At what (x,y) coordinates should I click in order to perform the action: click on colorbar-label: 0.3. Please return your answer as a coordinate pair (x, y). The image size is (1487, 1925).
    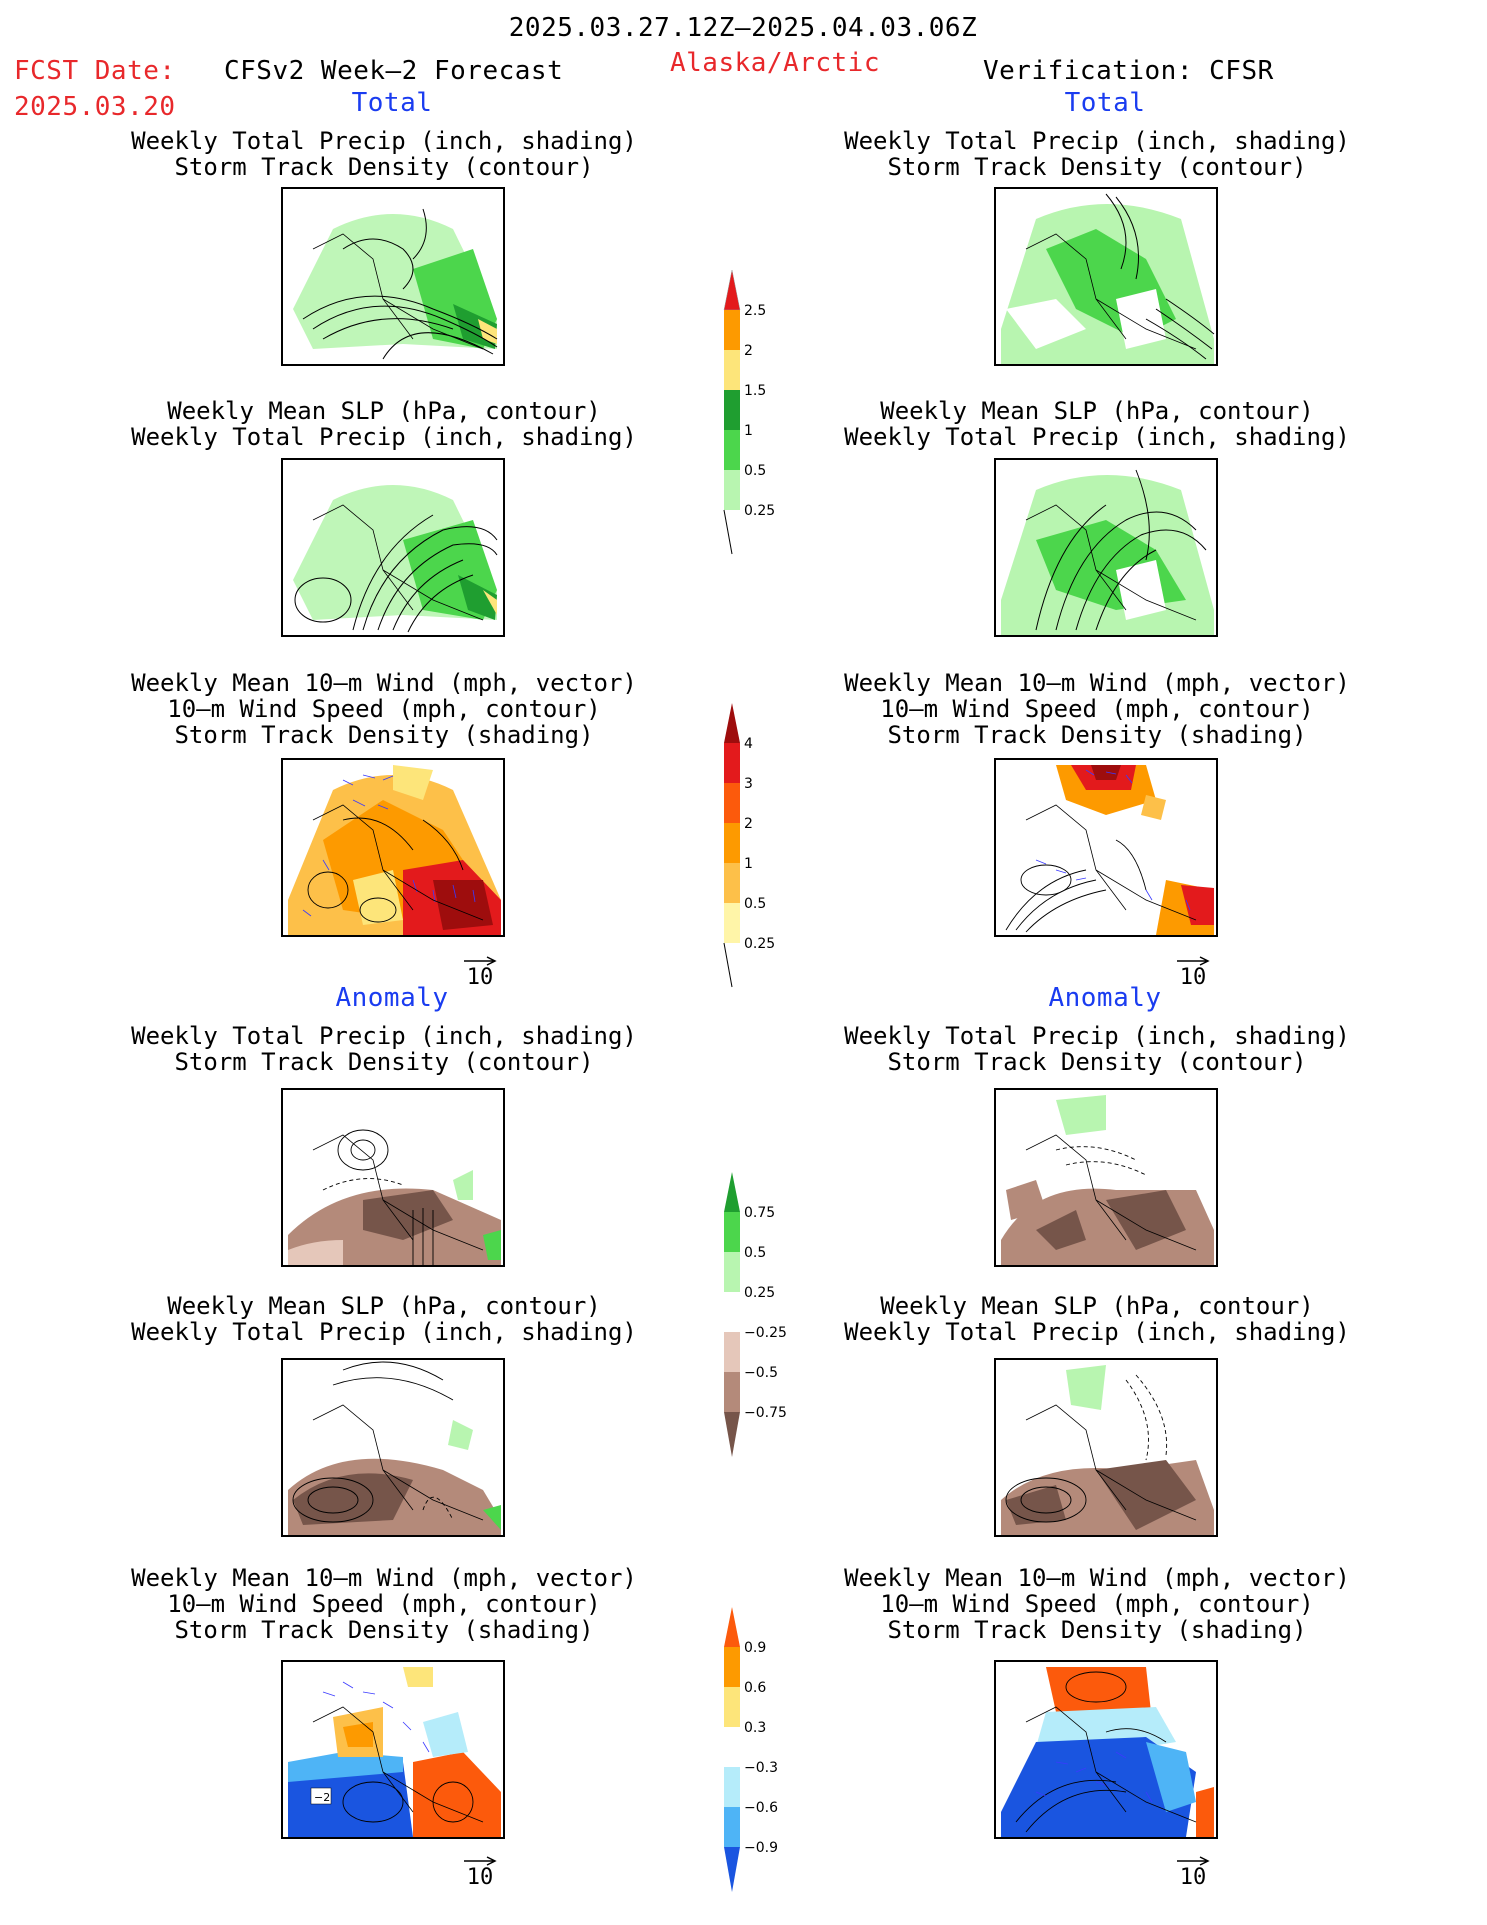
    Looking at the image, I should click on (755, 1728).